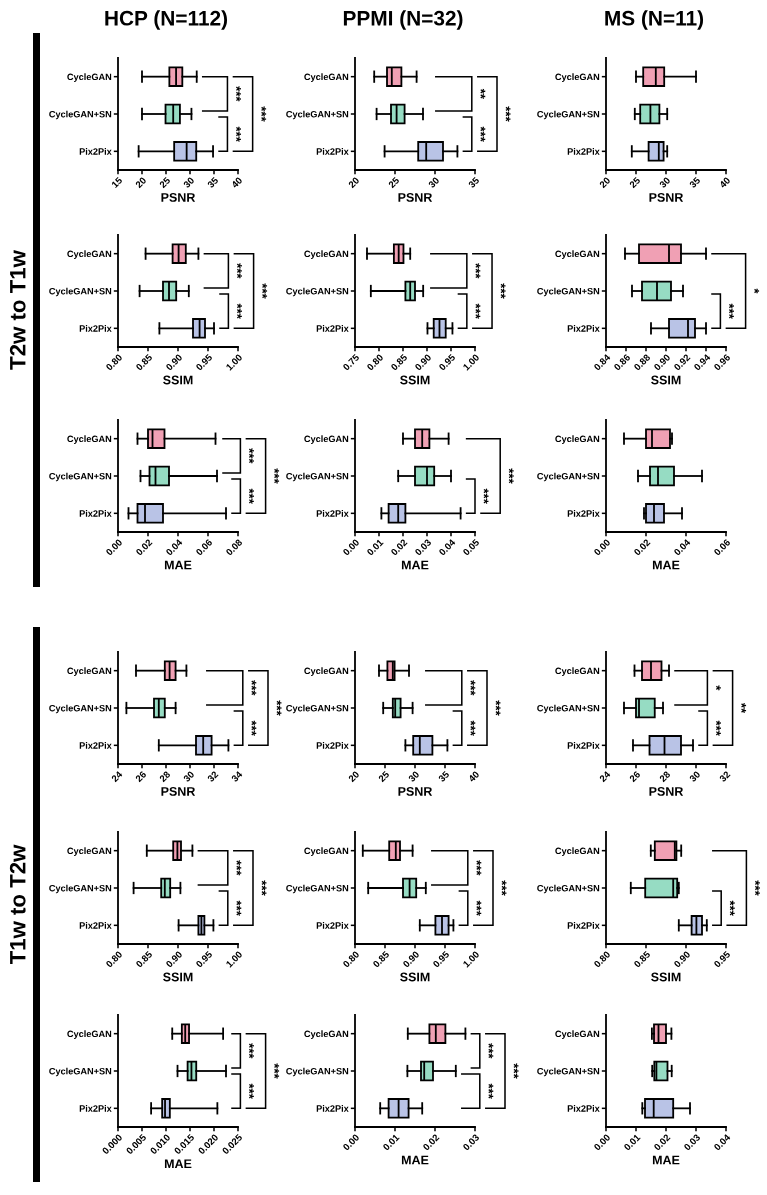 Image resolution: width=767 pixels, height=1195 pixels. Describe the element at coordinates (604, 776) in the screenshot. I see `x-tick-label: 24` at that location.